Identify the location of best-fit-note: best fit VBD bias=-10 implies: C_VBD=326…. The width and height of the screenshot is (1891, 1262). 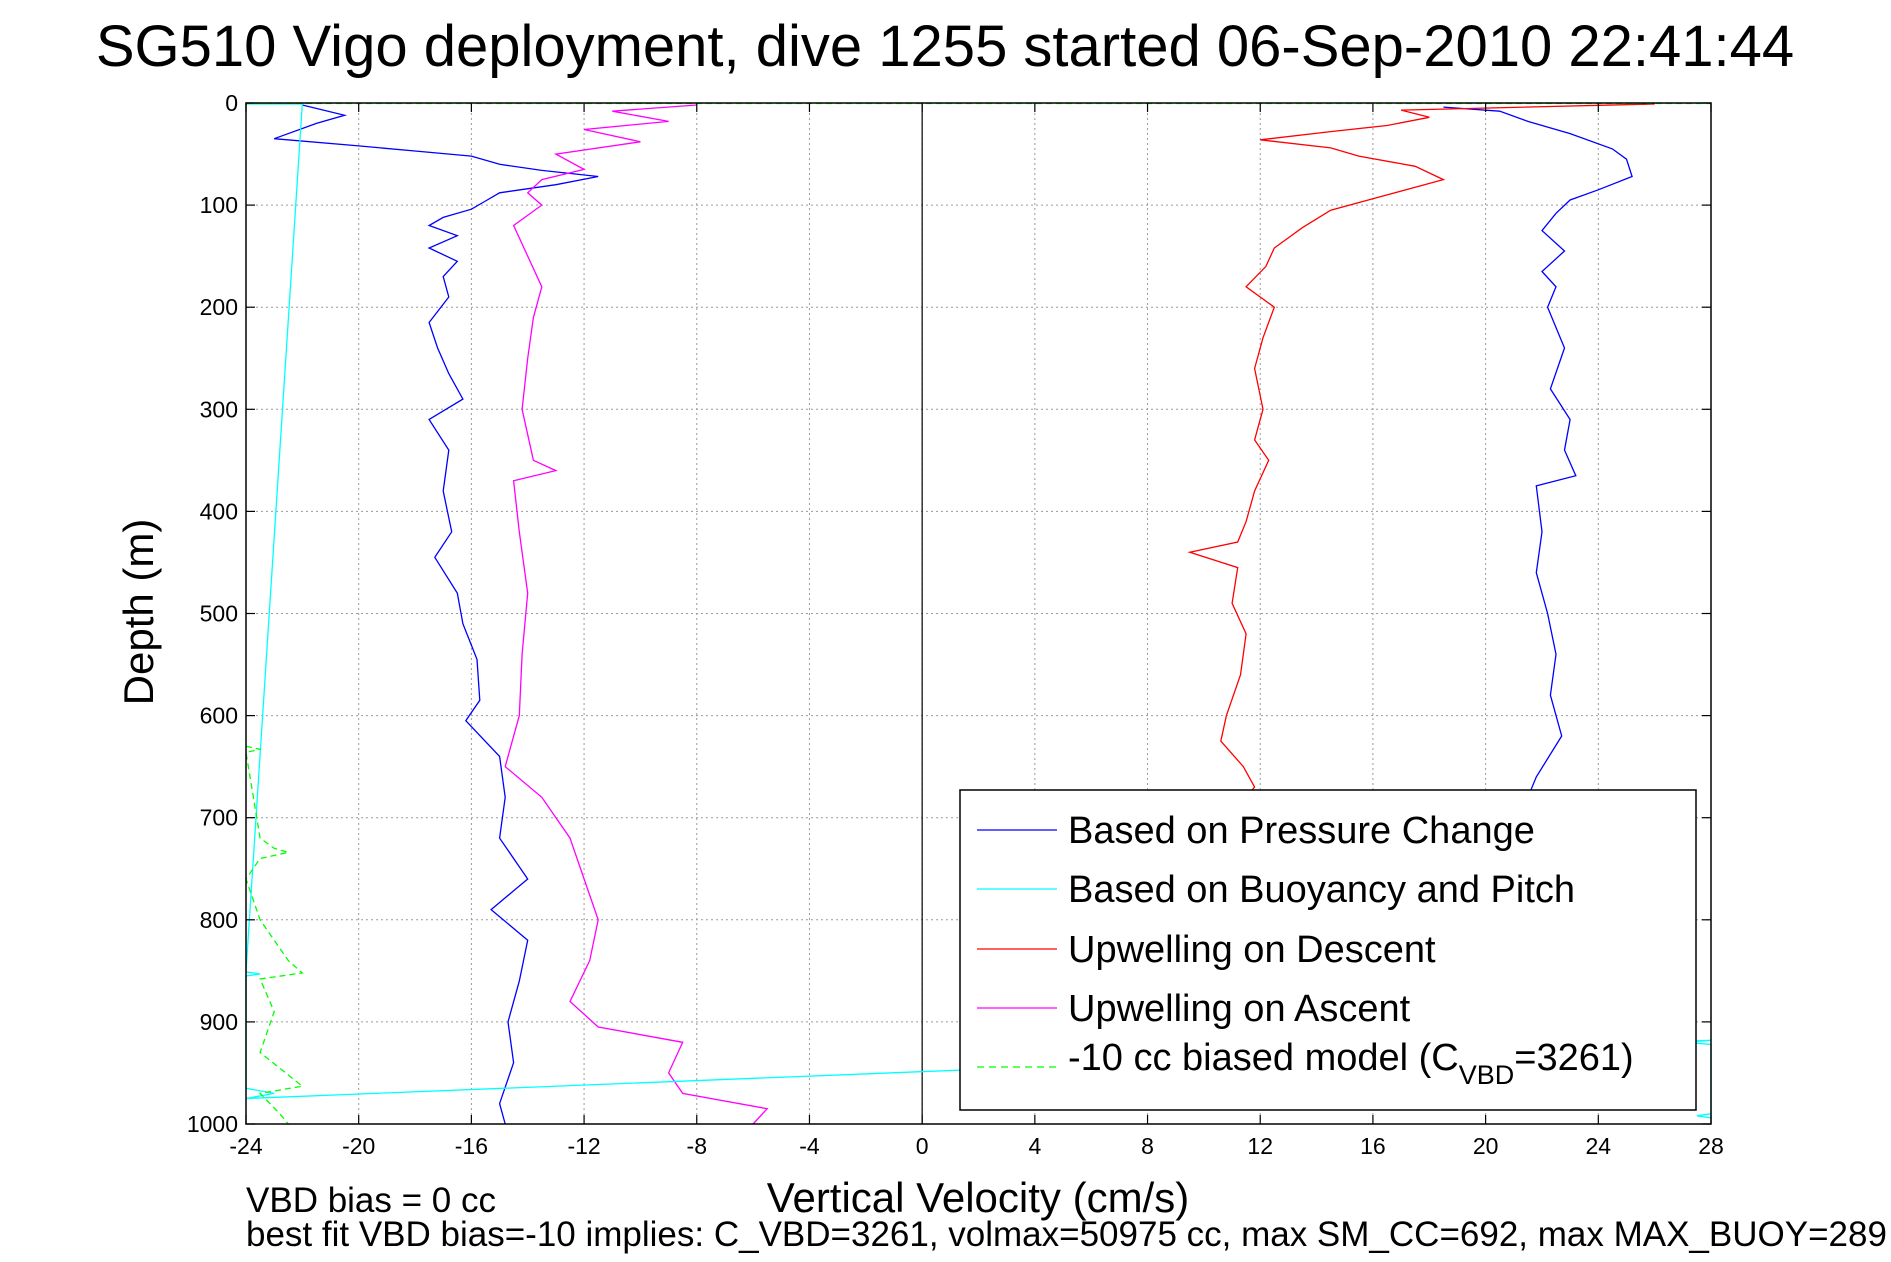
(1068, 1234).